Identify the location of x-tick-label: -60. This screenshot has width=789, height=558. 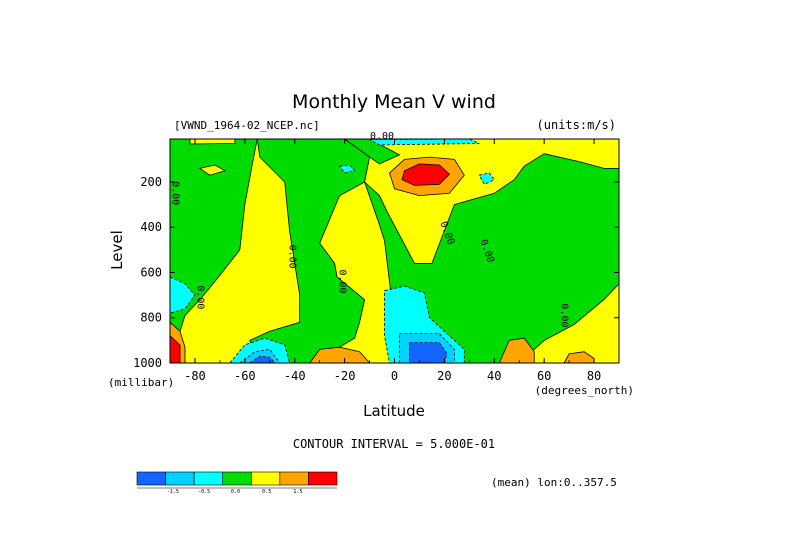
(245, 376).